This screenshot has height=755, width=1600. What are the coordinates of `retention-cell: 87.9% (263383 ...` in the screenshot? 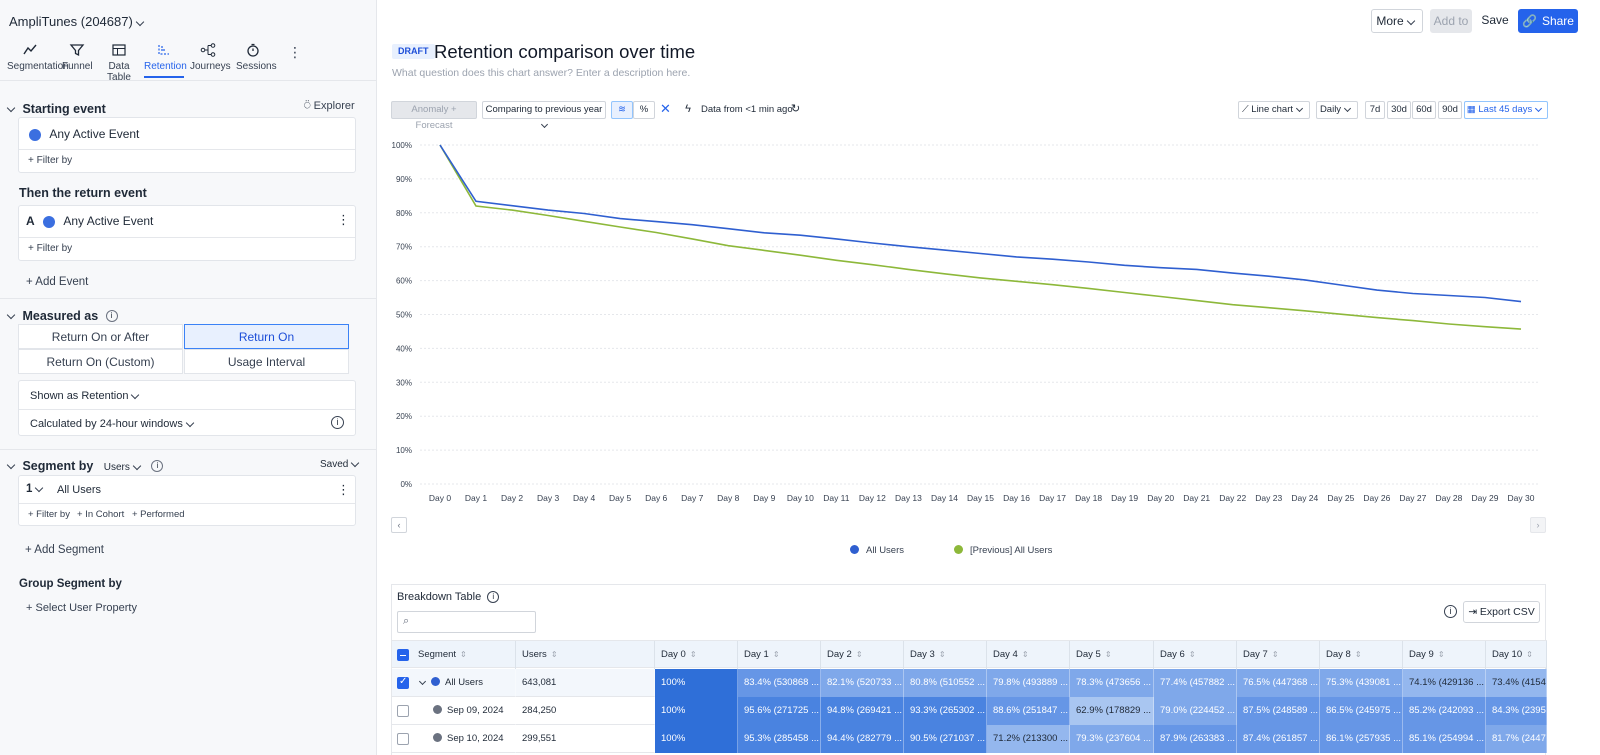 It's located at (1195, 739).